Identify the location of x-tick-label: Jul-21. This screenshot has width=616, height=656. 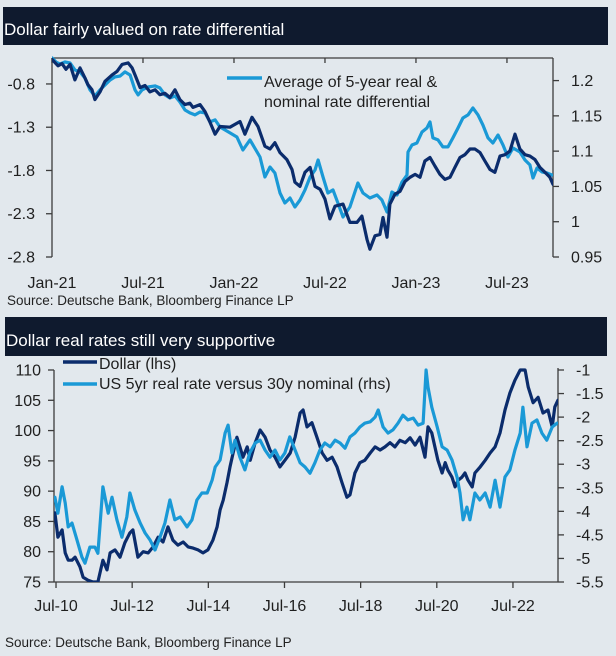
(143, 283).